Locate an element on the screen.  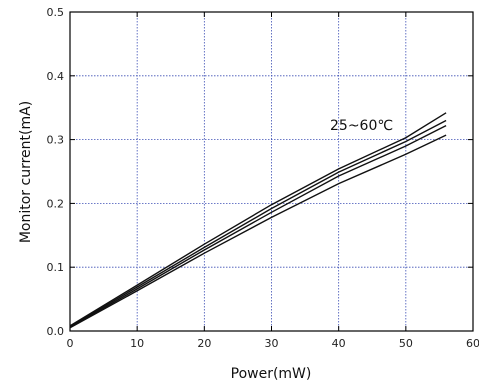
y-tick-label: 0.0 is located at coordinates (56, 331).